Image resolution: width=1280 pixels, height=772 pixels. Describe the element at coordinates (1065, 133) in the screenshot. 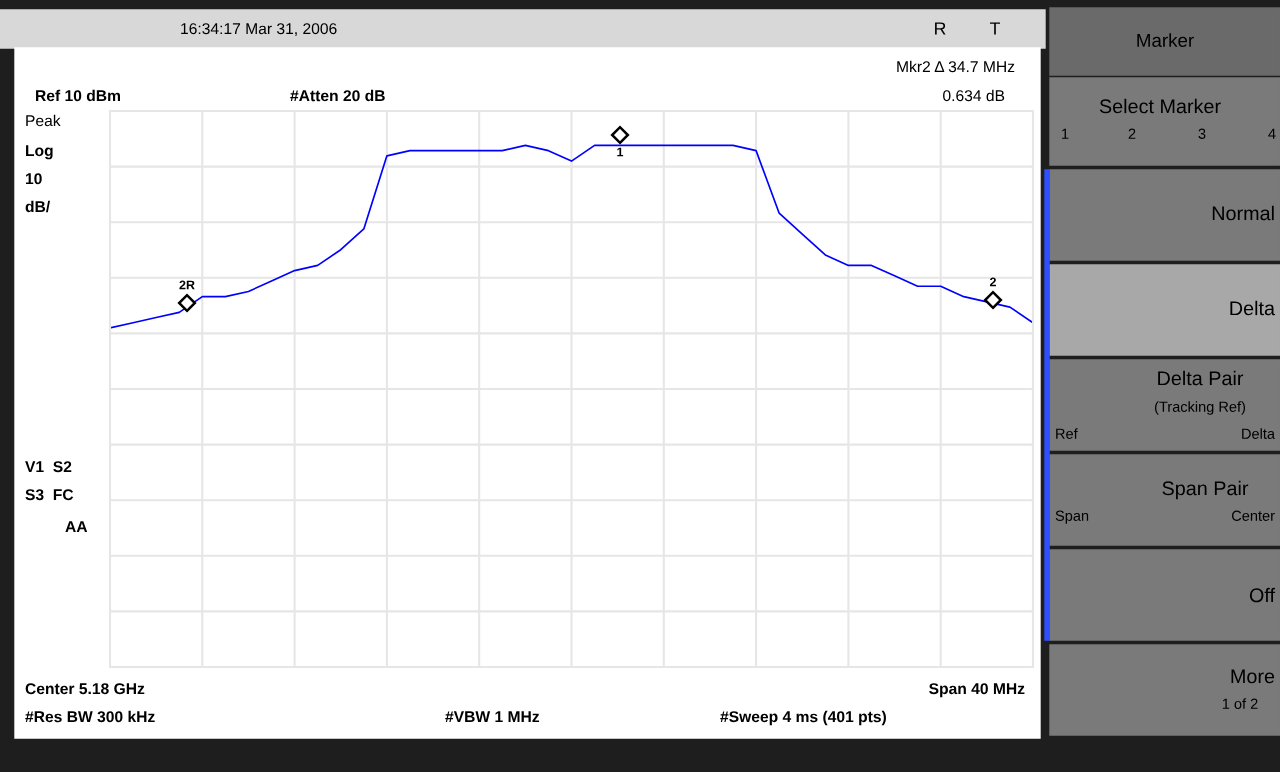

I see `text: 1` at that location.